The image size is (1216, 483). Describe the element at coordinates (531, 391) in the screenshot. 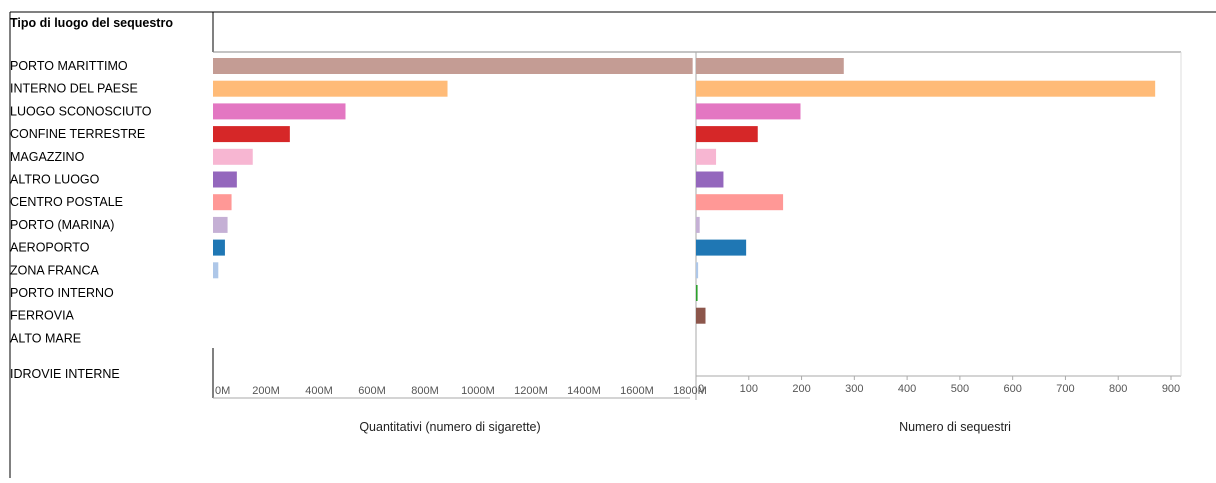

I see `x-tick-label: 1200M` at that location.